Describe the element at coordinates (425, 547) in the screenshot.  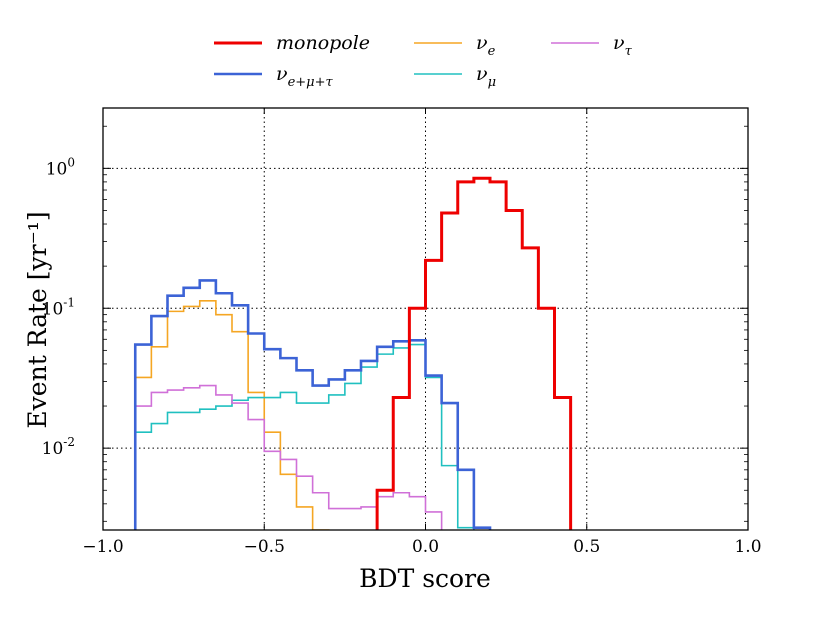
I see `x-tick-label: 0.0` at that location.